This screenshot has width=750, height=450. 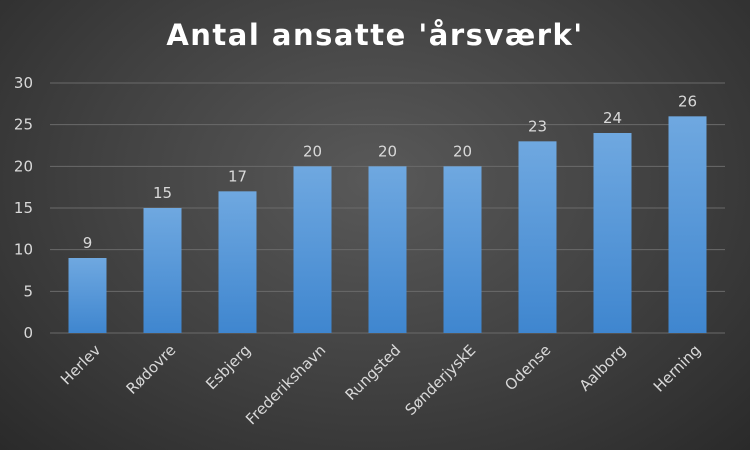 I want to click on bar-esbjerg, so click(x=237, y=262).